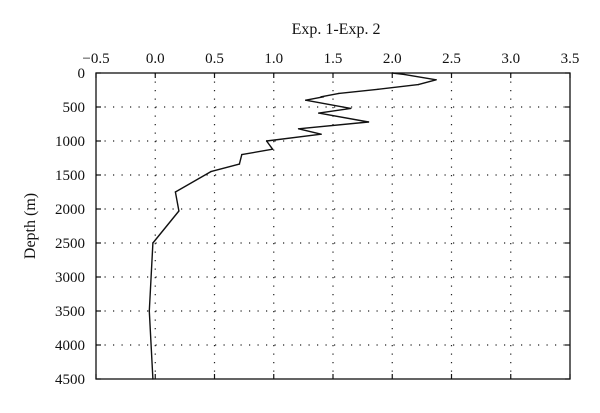  Describe the element at coordinates (333, 59) in the screenshot. I see `x-tick-label: 1.5` at that location.